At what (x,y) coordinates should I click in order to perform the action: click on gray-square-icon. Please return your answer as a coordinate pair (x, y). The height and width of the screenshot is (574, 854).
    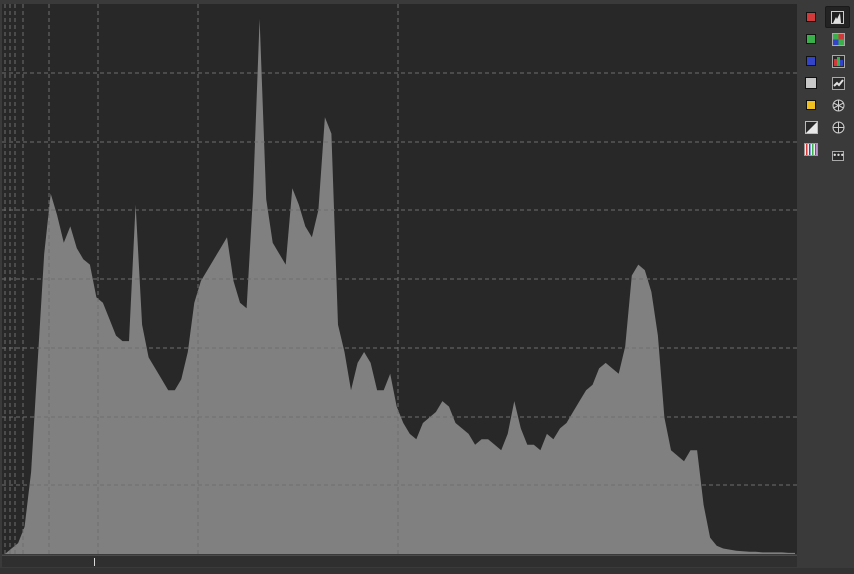
    Looking at the image, I should click on (811, 83).